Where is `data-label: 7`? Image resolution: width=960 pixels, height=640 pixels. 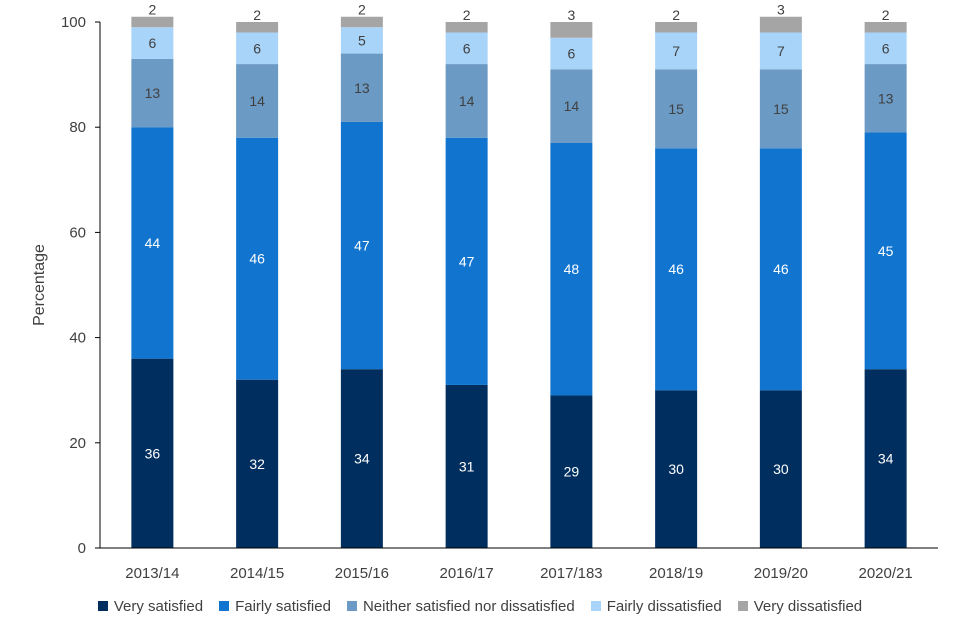 data-label: 7 is located at coordinates (676, 51).